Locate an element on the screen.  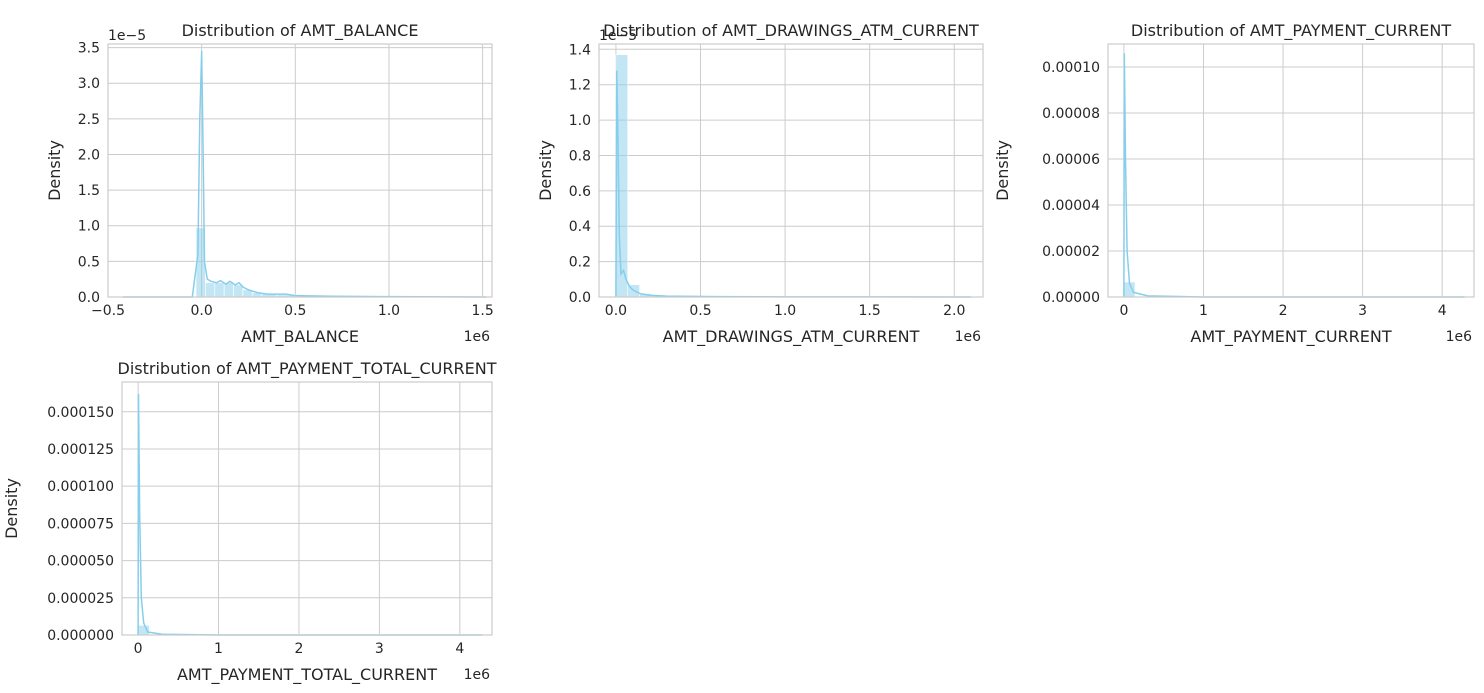
x-axis-label: AMT_BALANCE is located at coordinates (300, 337).